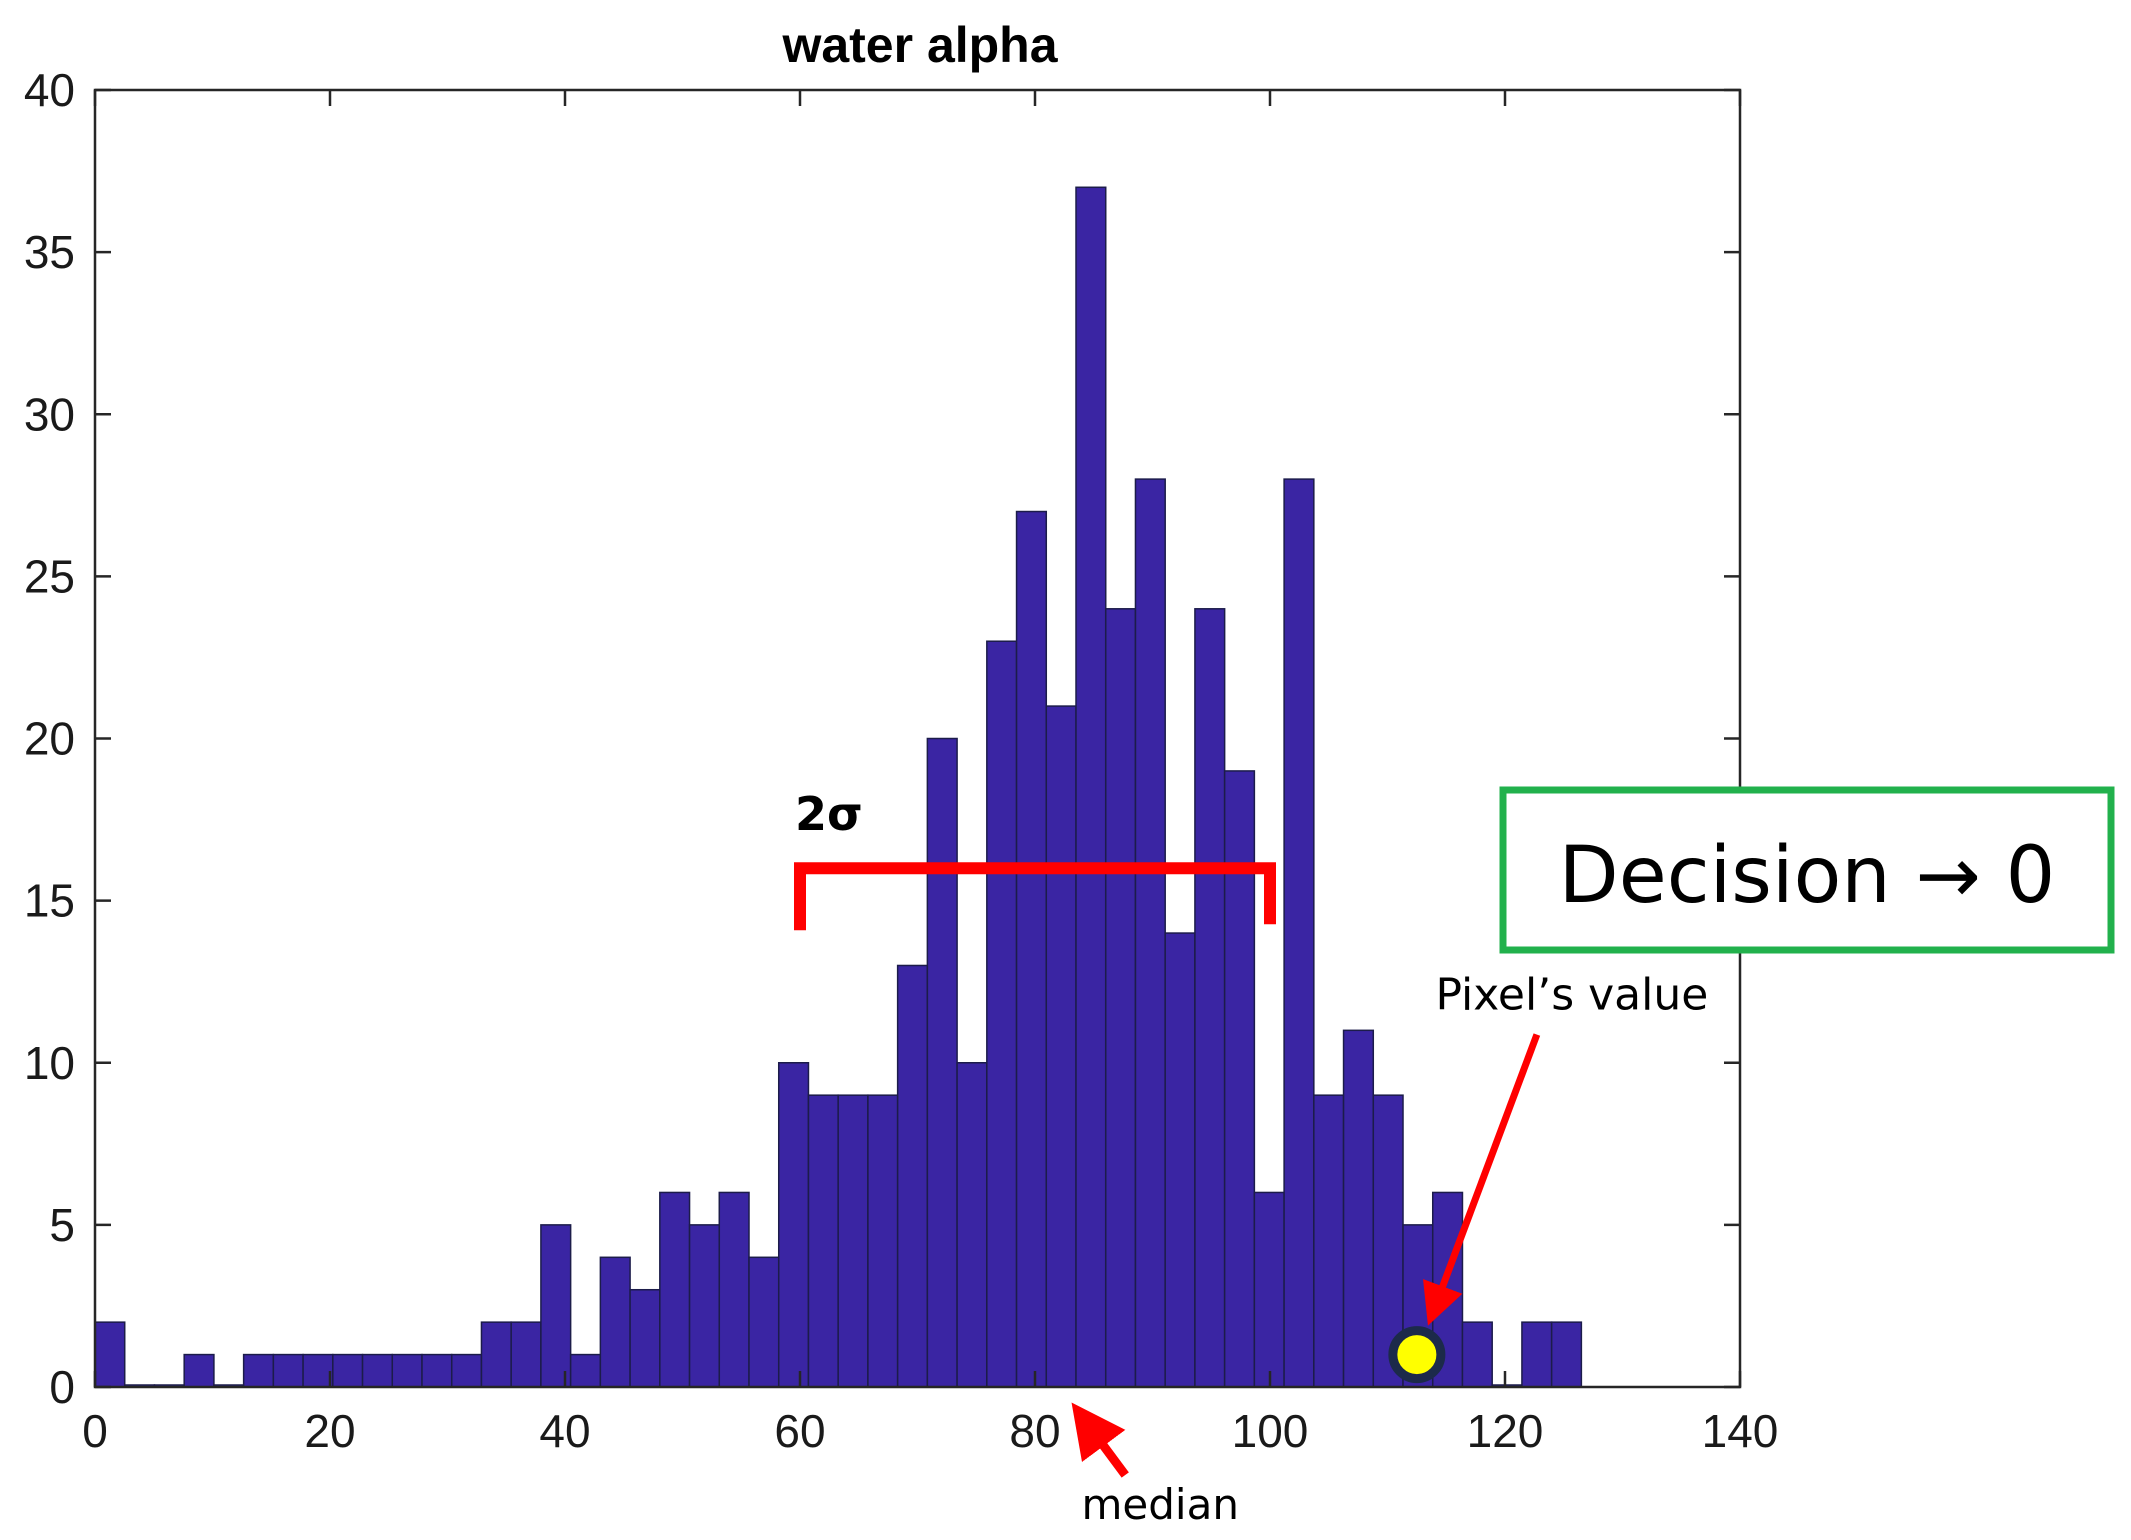 Image resolution: width=2131 pixels, height=1540 pixels. I want to click on x-tick-label: 120, so click(1505, 1431).